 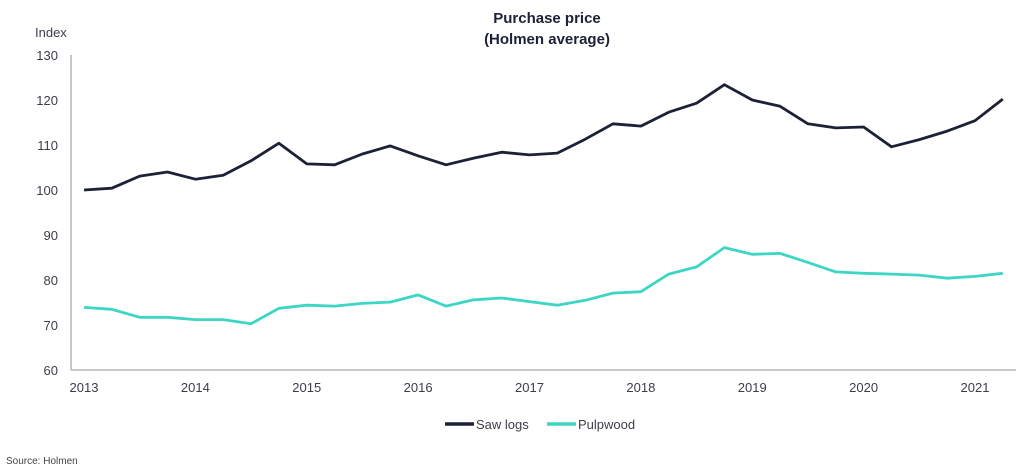 I want to click on y-tick-label: 70, so click(x=51, y=325).